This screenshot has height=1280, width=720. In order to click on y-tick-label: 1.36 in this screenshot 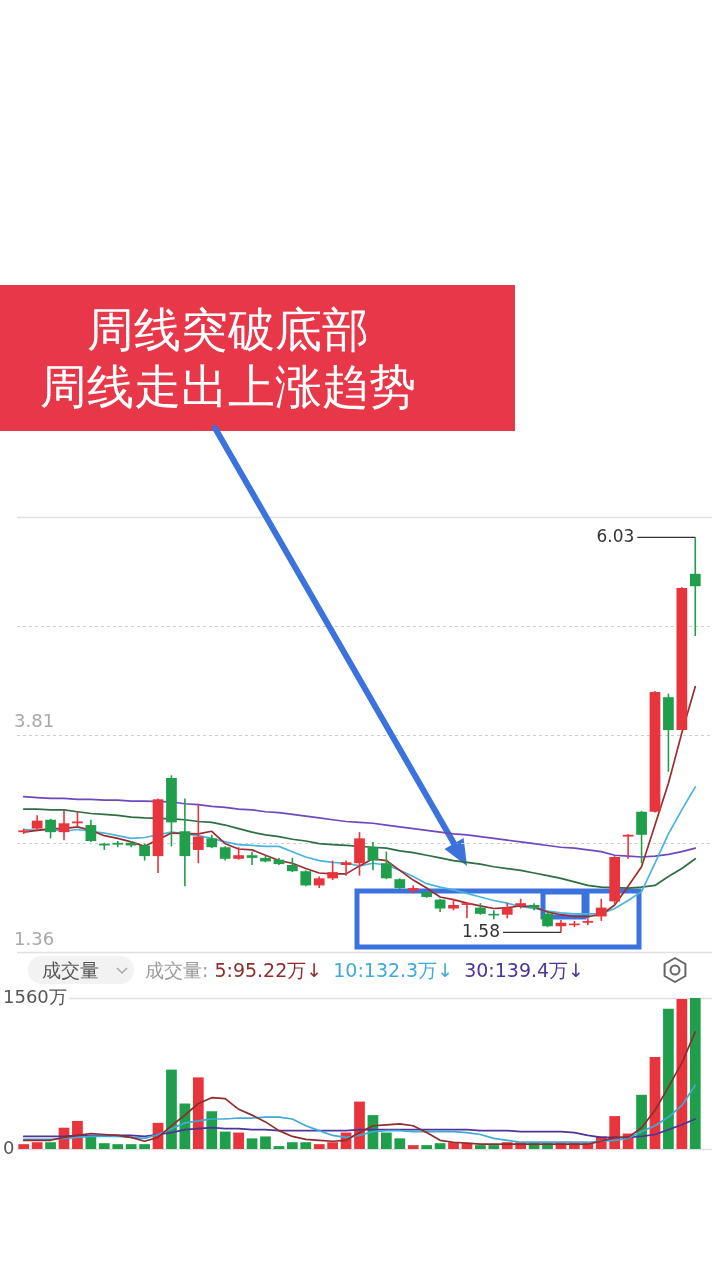, I will do `click(34, 938)`.